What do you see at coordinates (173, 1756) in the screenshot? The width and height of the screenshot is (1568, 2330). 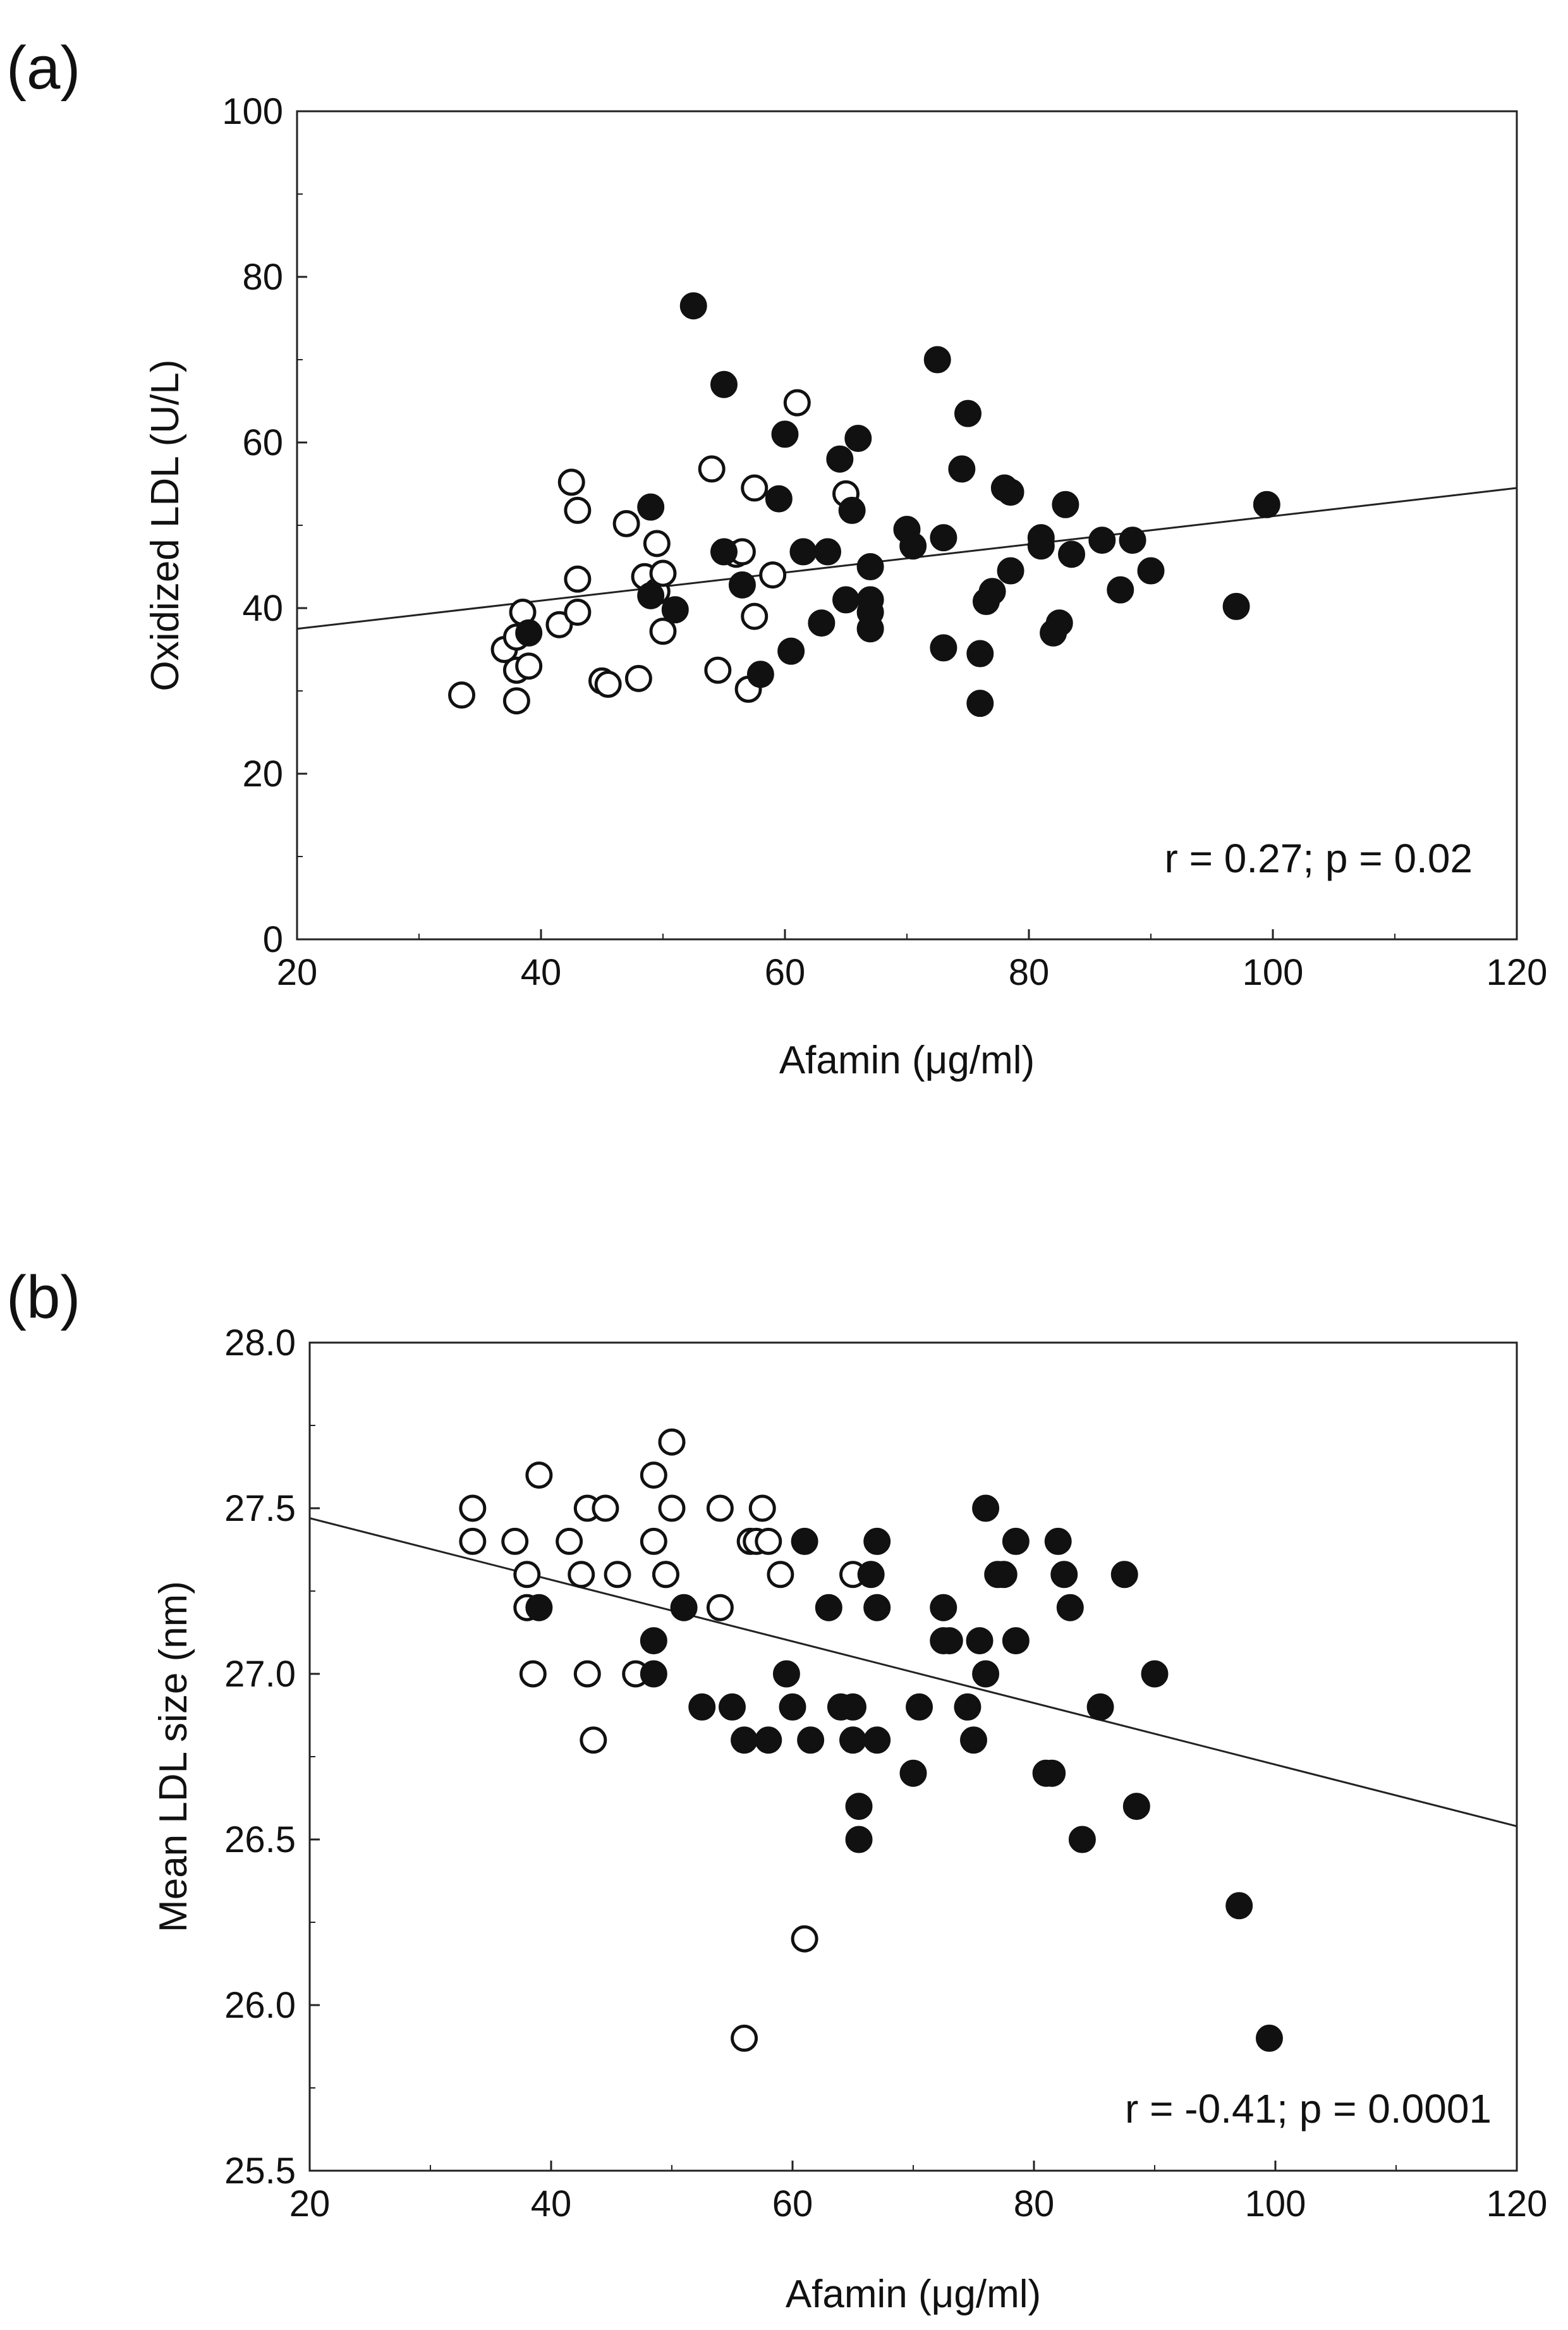 I see `panel-b-y-axis-label: Mean LDL size (nm)` at bounding box center [173, 1756].